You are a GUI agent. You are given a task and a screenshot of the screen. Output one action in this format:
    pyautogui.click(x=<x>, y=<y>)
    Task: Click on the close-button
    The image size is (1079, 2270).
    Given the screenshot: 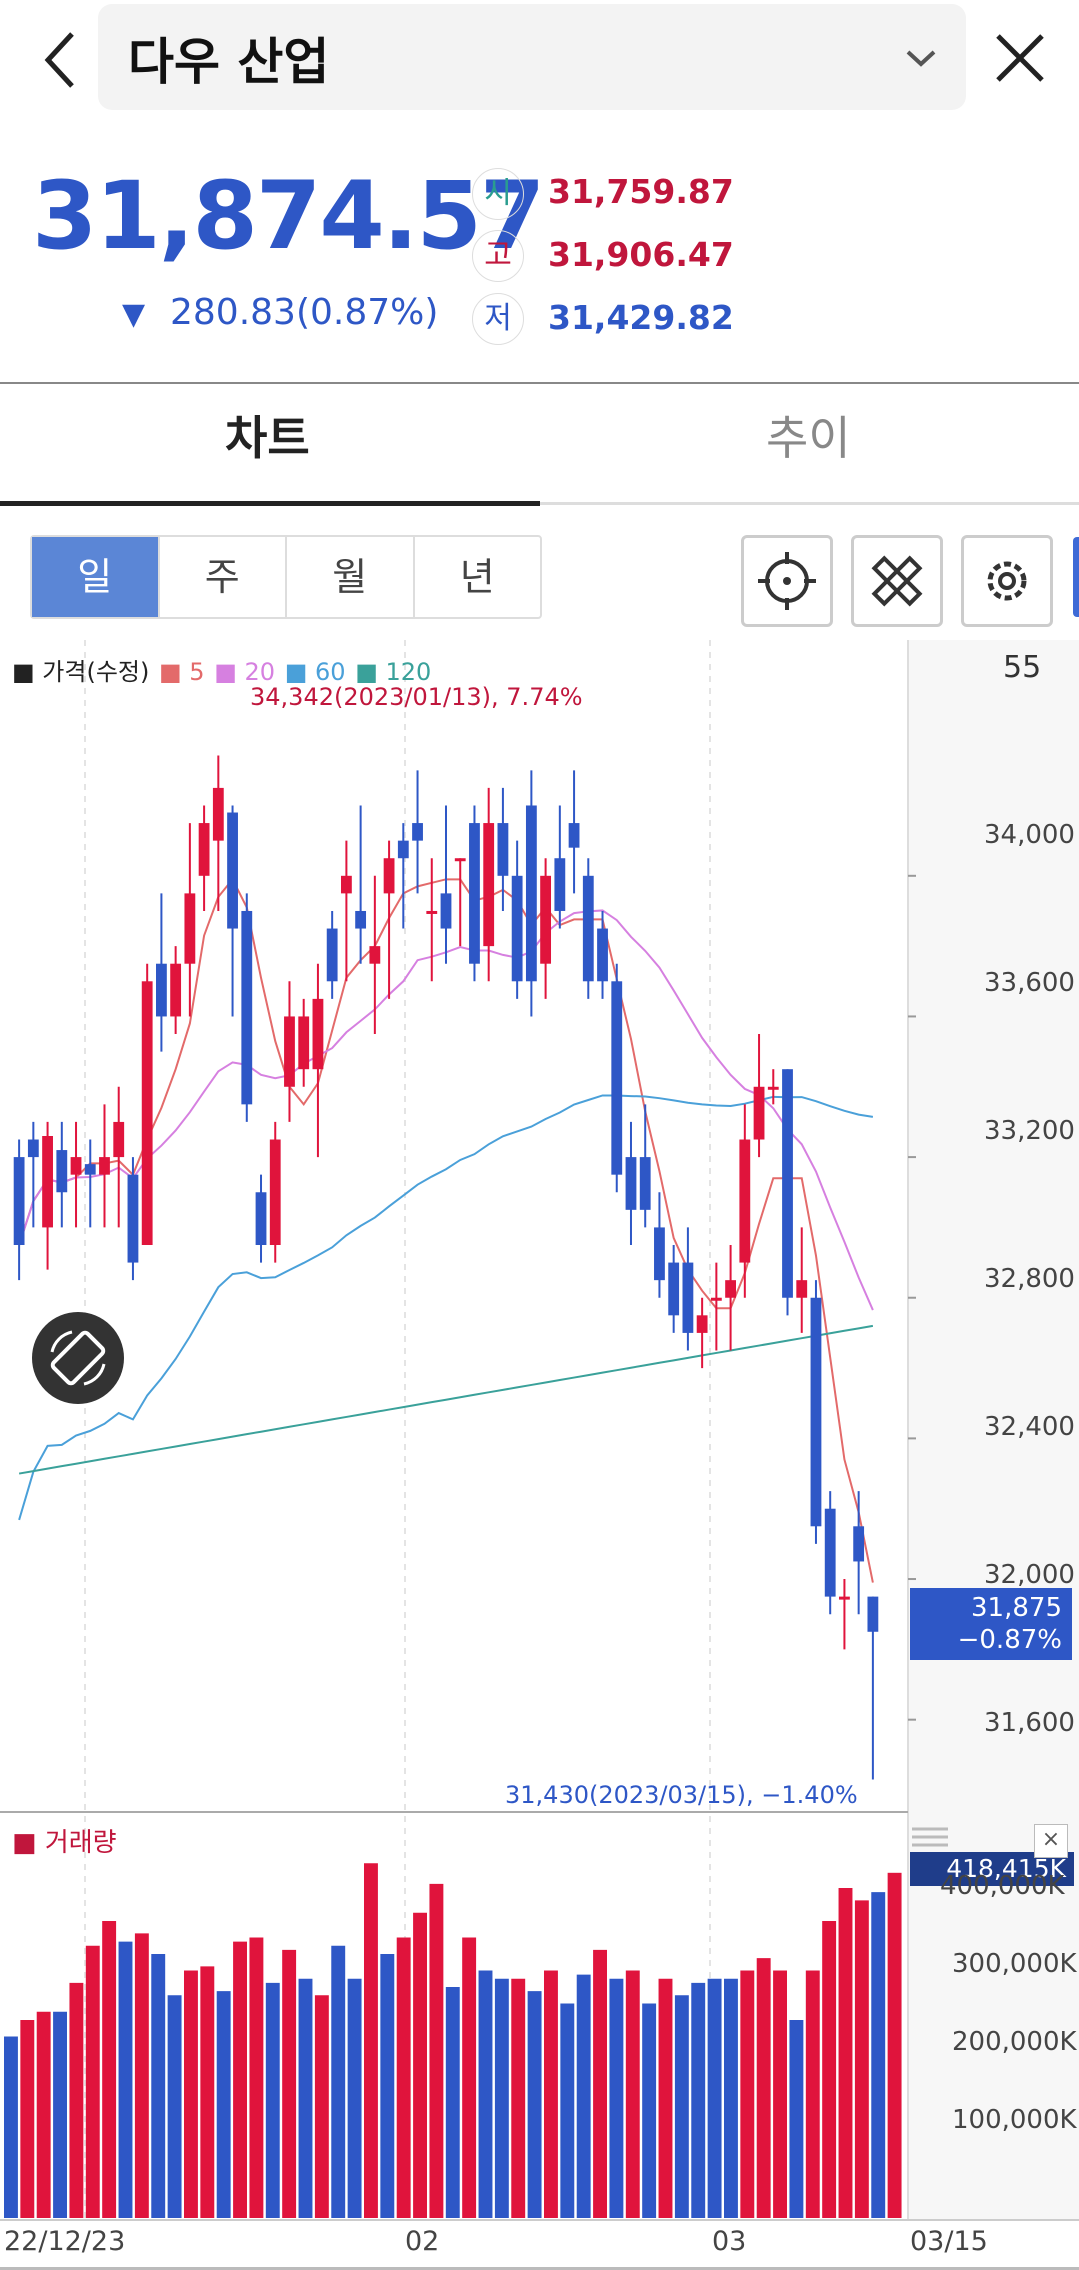 What is the action you would take?
    pyautogui.click(x=1020, y=58)
    